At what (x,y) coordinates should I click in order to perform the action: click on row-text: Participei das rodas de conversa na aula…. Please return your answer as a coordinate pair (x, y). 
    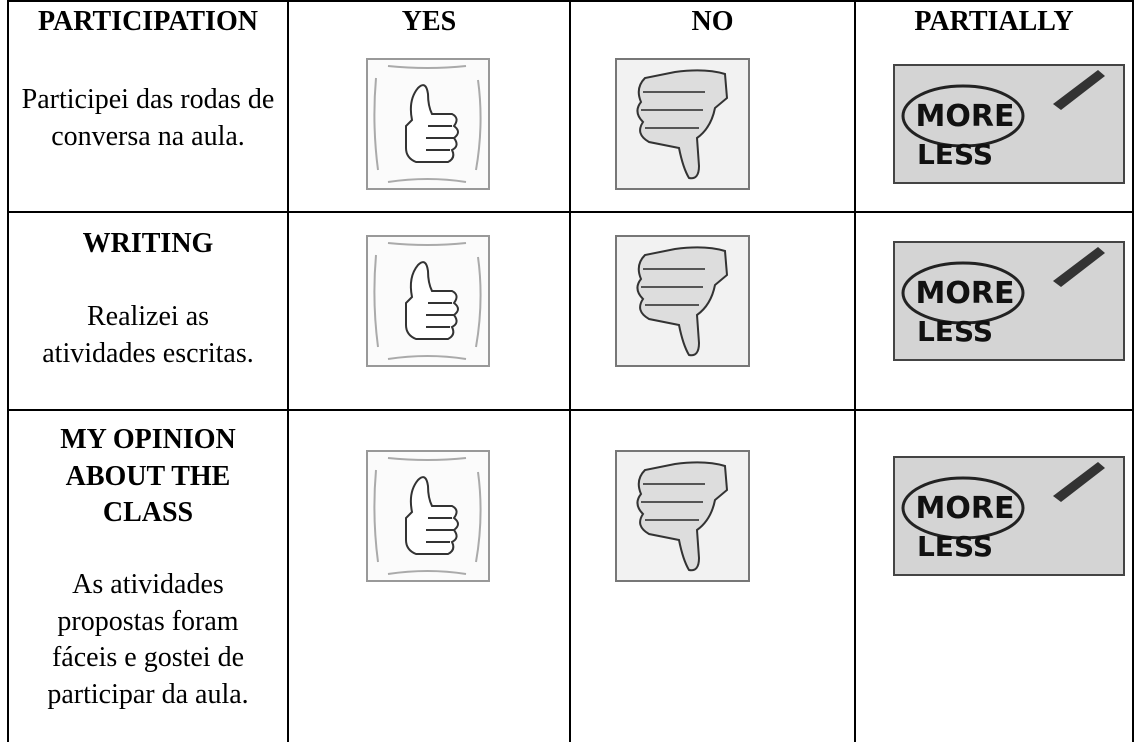
    Looking at the image, I should click on (148, 118).